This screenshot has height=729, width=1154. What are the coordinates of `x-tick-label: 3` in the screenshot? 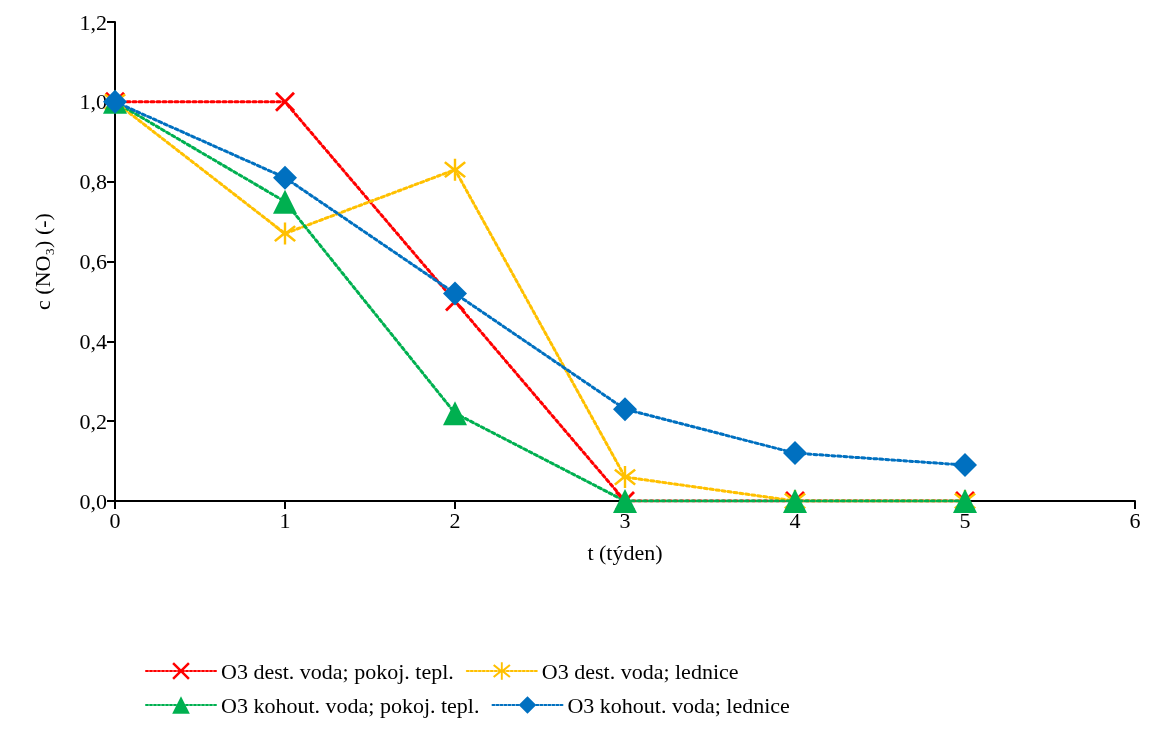 It's located at (625, 520).